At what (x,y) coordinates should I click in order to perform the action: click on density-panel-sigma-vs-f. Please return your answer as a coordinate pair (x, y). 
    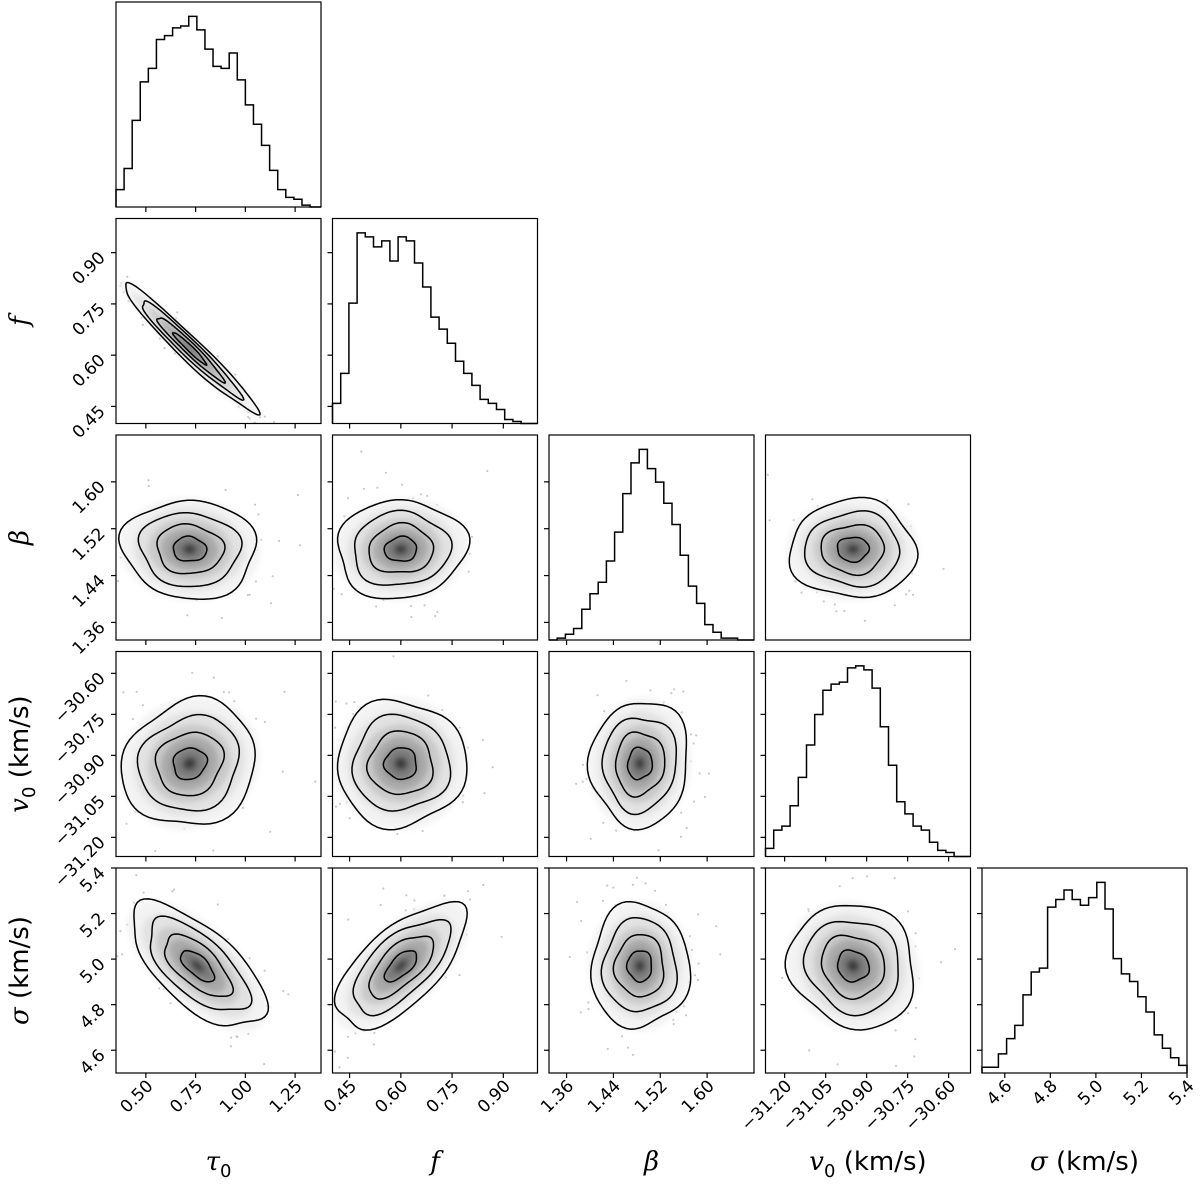
    Looking at the image, I should click on (397, 970).